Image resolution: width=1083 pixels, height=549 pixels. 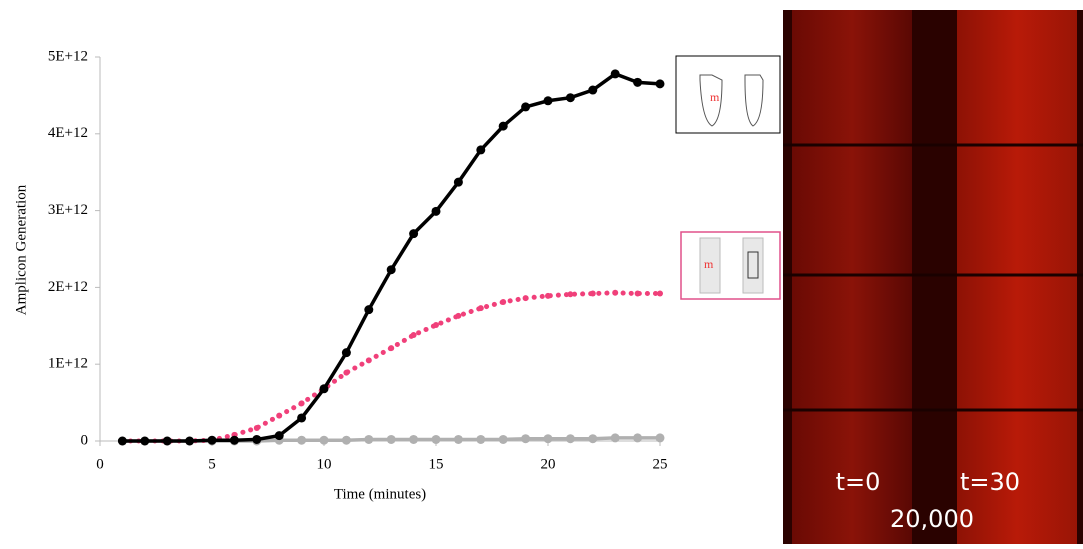 I want to click on y-tick-label: 5E+12, so click(x=68, y=56).